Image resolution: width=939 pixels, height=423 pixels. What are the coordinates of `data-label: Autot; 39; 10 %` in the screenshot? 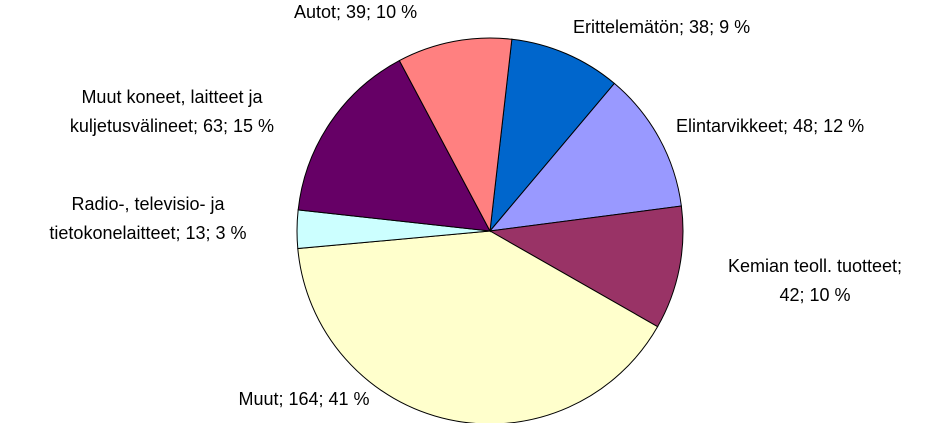 It's located at (355, 12).